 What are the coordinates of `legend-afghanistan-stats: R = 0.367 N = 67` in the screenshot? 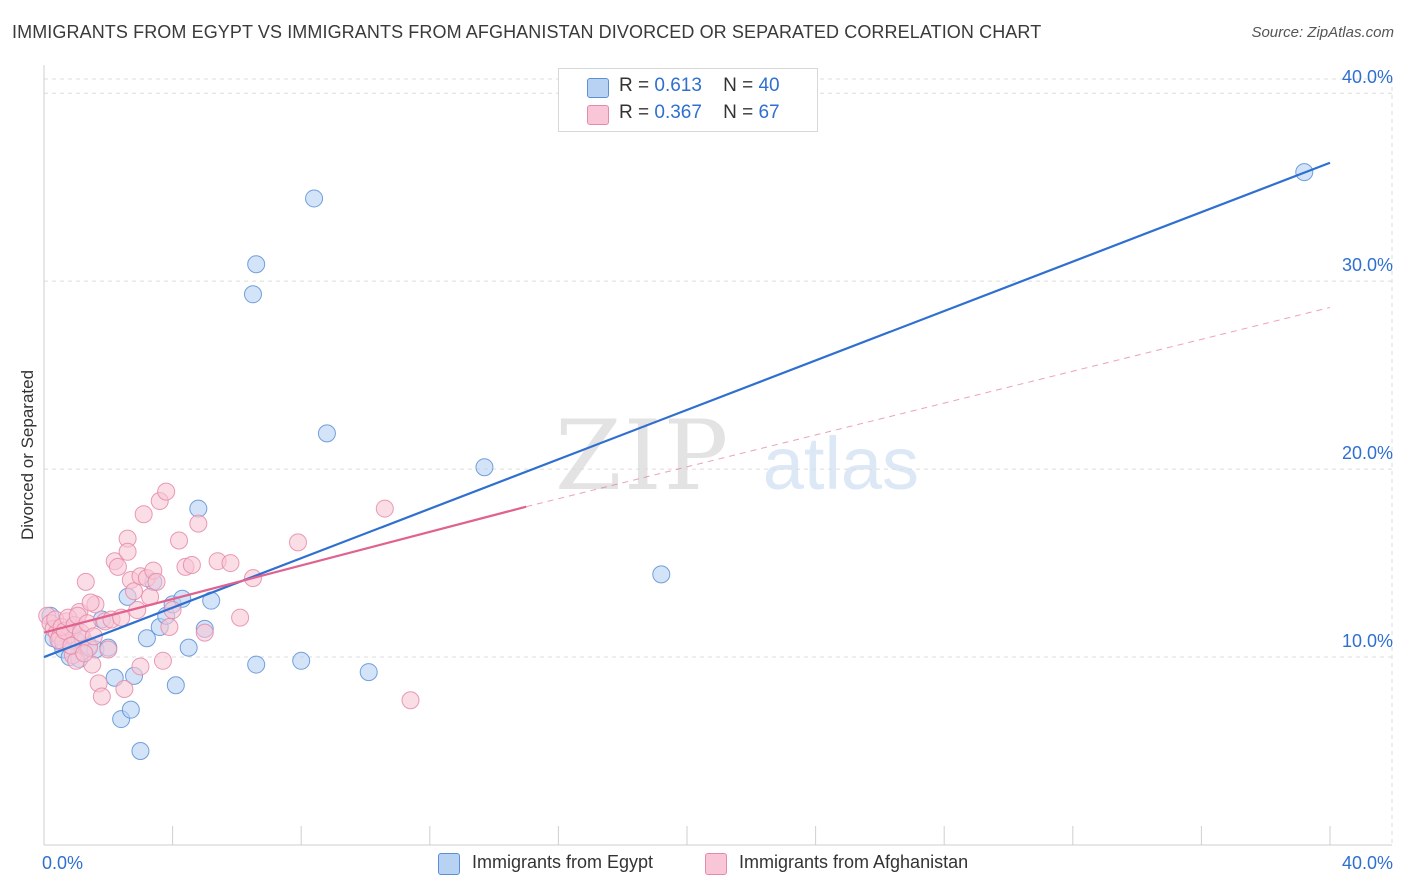 It's located at (699, 113).